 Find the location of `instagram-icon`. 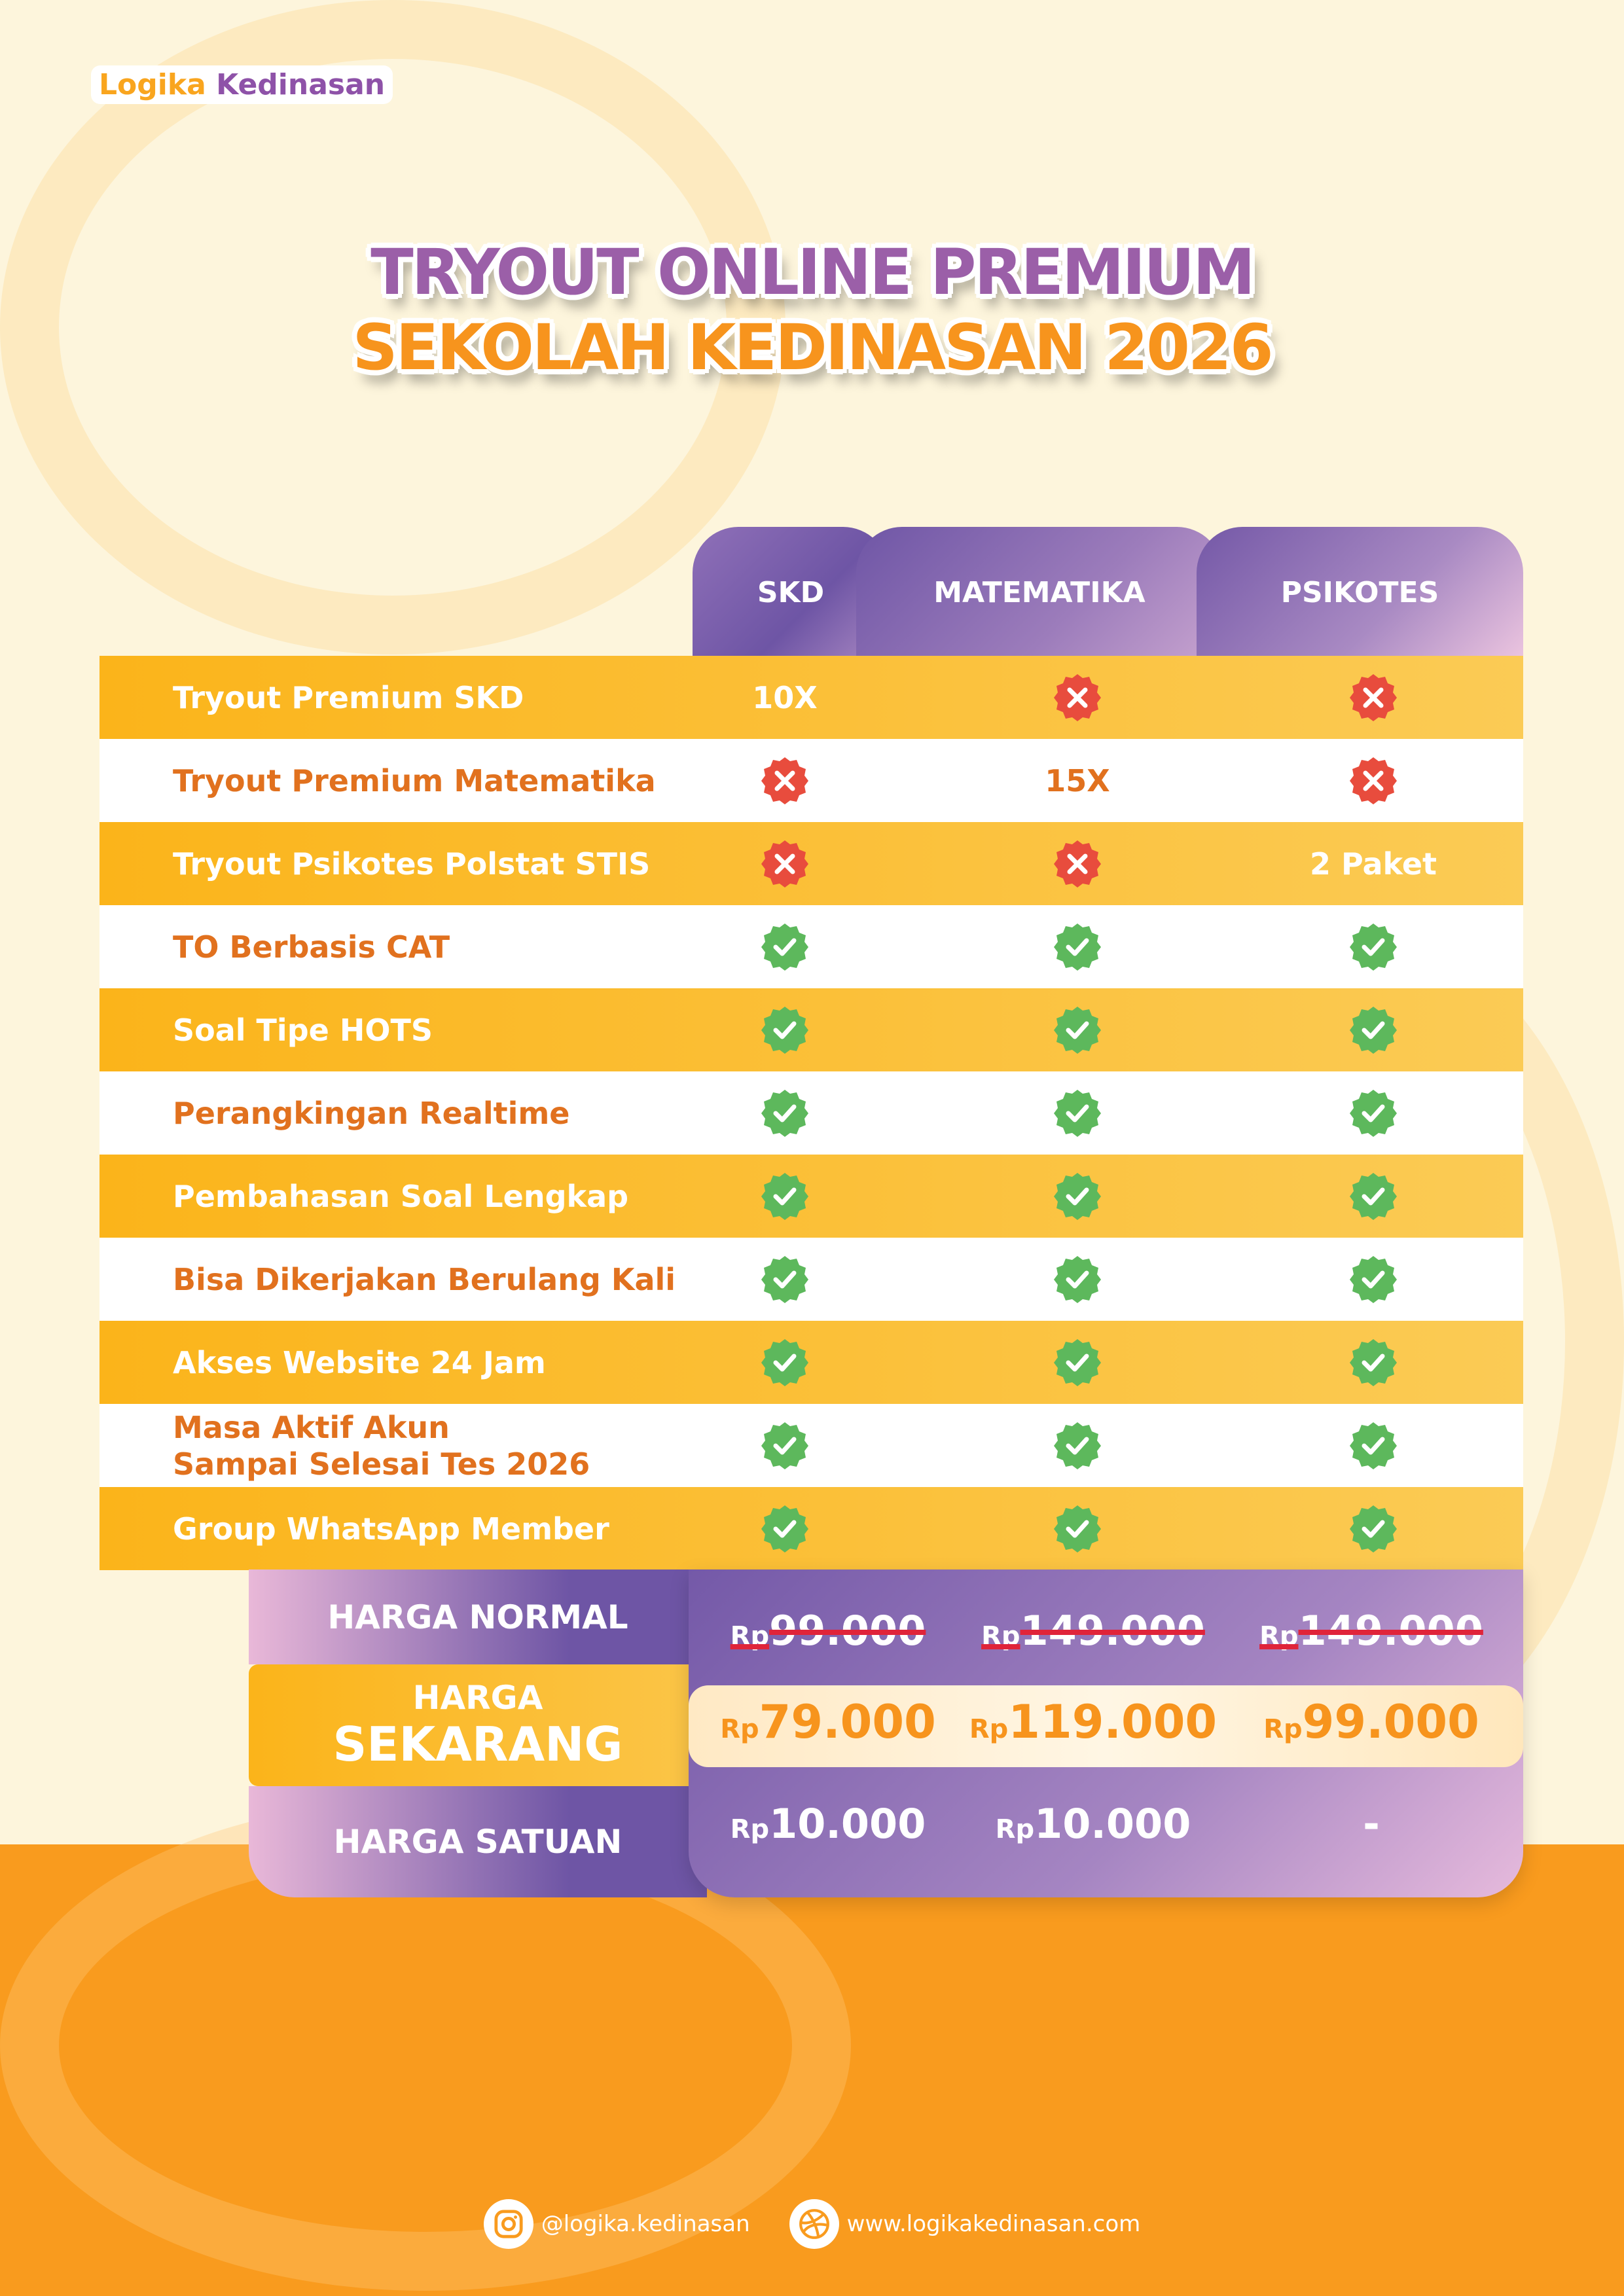

instagram-icon is located at coordinates (508, 2224).